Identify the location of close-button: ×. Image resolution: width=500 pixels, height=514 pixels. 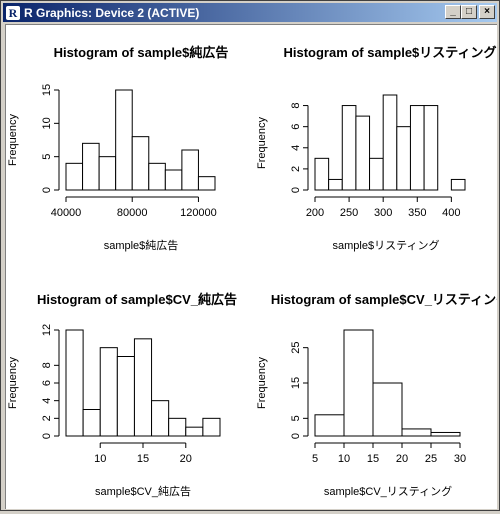
(487, 12).